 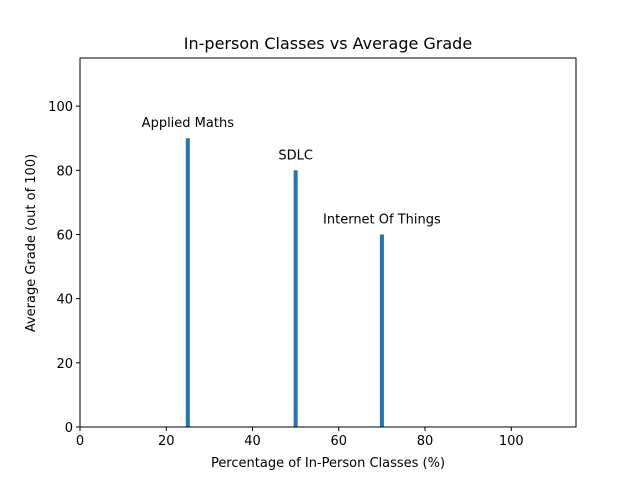 What do you see at coordinates (64, 235) in the screenshot?
I see `y-tick-label-3: 60` at bounding box center [64, 235].